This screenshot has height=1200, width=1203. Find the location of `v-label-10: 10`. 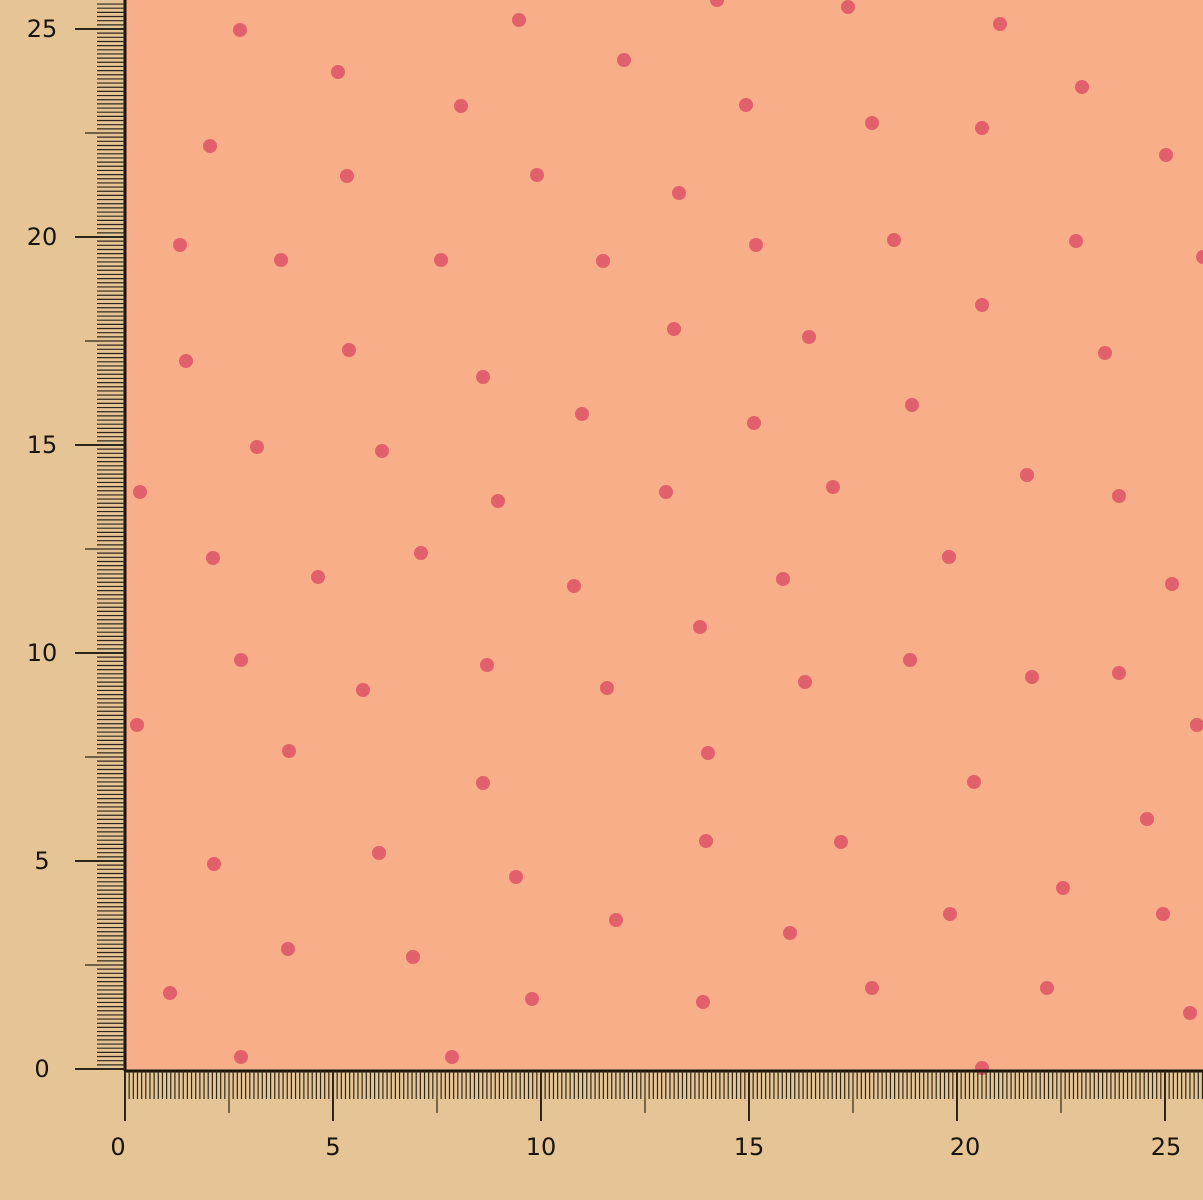

v-label-10: 10 is located at coordinates (42, 653).